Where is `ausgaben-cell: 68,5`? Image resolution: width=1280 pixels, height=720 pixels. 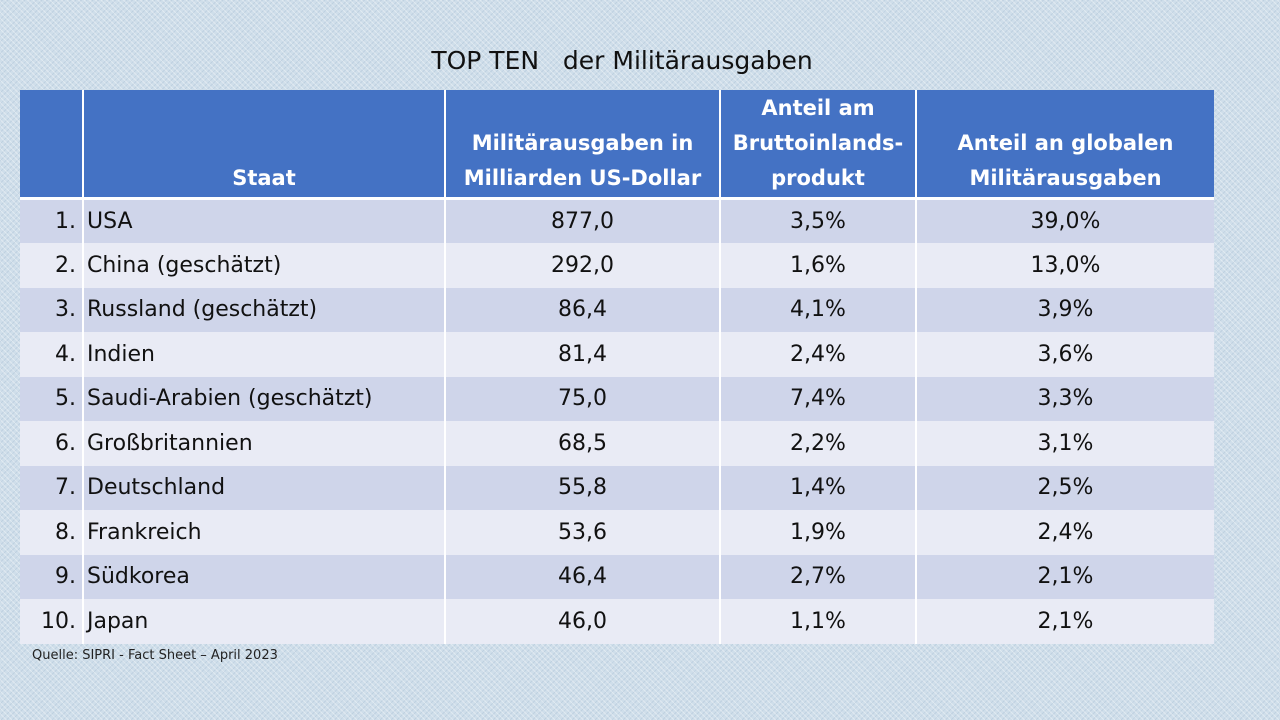 ausgaben-cell: 68,5 is located at coordinates (582, 443).